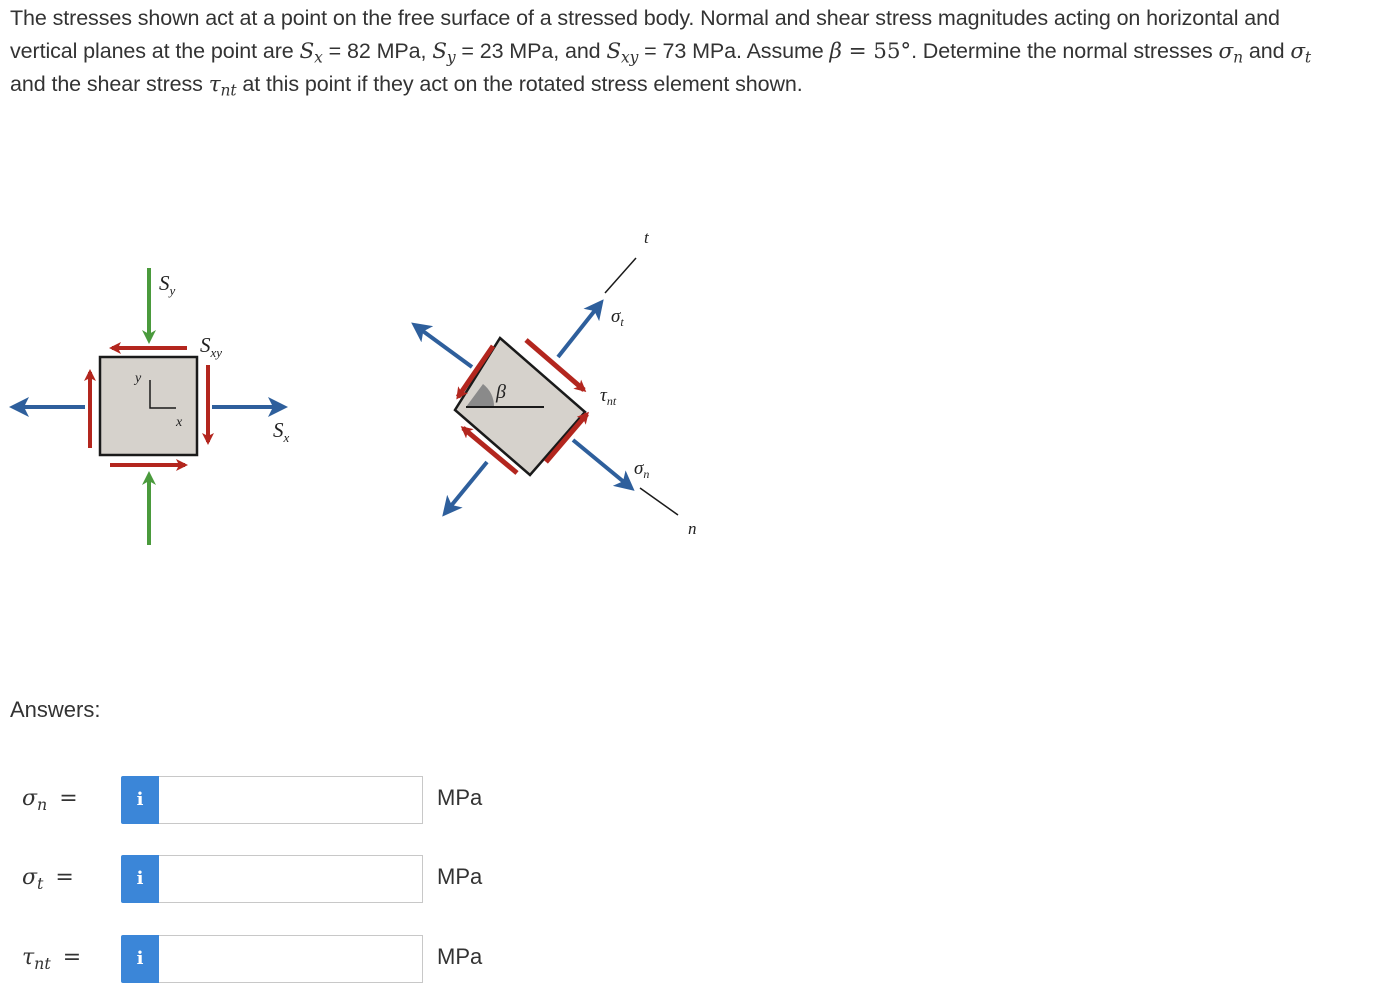 This screenshot has height=989, width=1396. Describe the element at coordinates (1301, 53) in the screenshot. I see `sigma-t-symbol: σt` at that location.